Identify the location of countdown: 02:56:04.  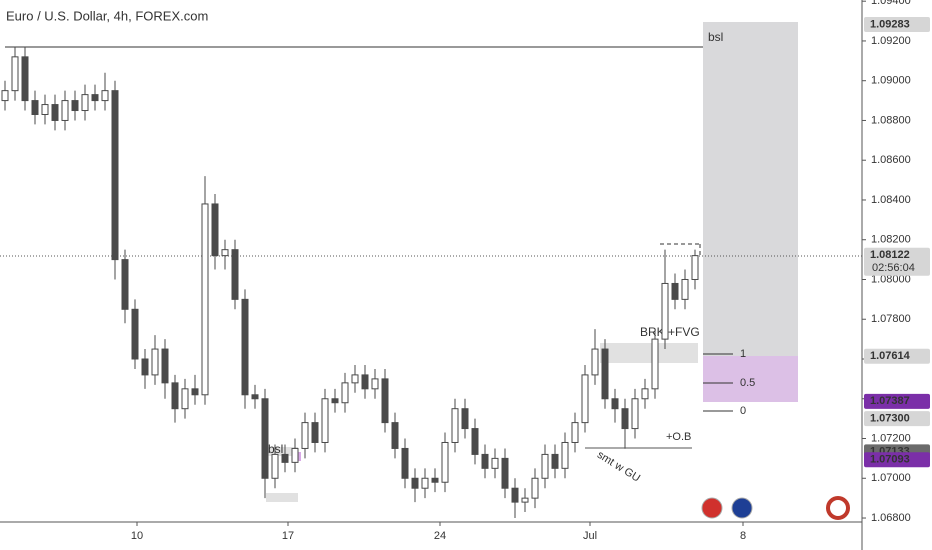
(893, 268).